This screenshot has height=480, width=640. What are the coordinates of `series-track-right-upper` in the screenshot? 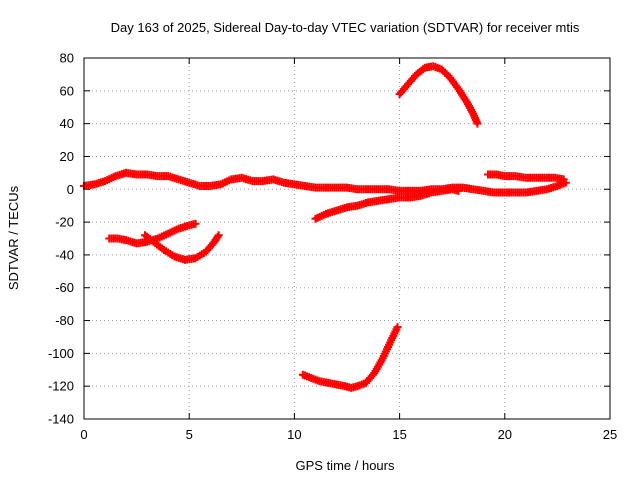 It's located at (525, 177).